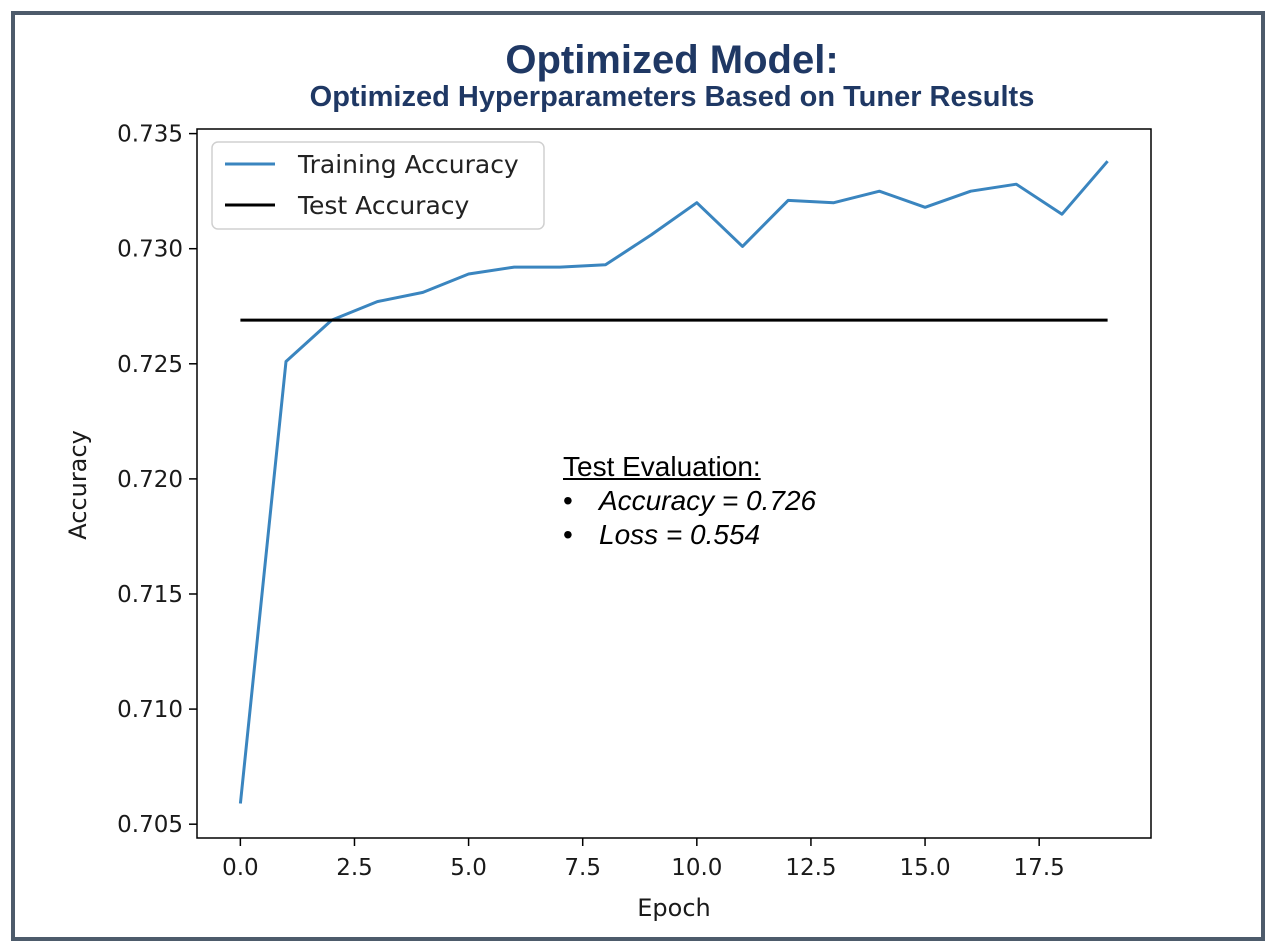 The height and width of the screenshot is (950, 1276). What do you see at coordinates (354, 868) in the screenshot?
I see `x-tick-label: 2.5` at bounding box center [354, 868].